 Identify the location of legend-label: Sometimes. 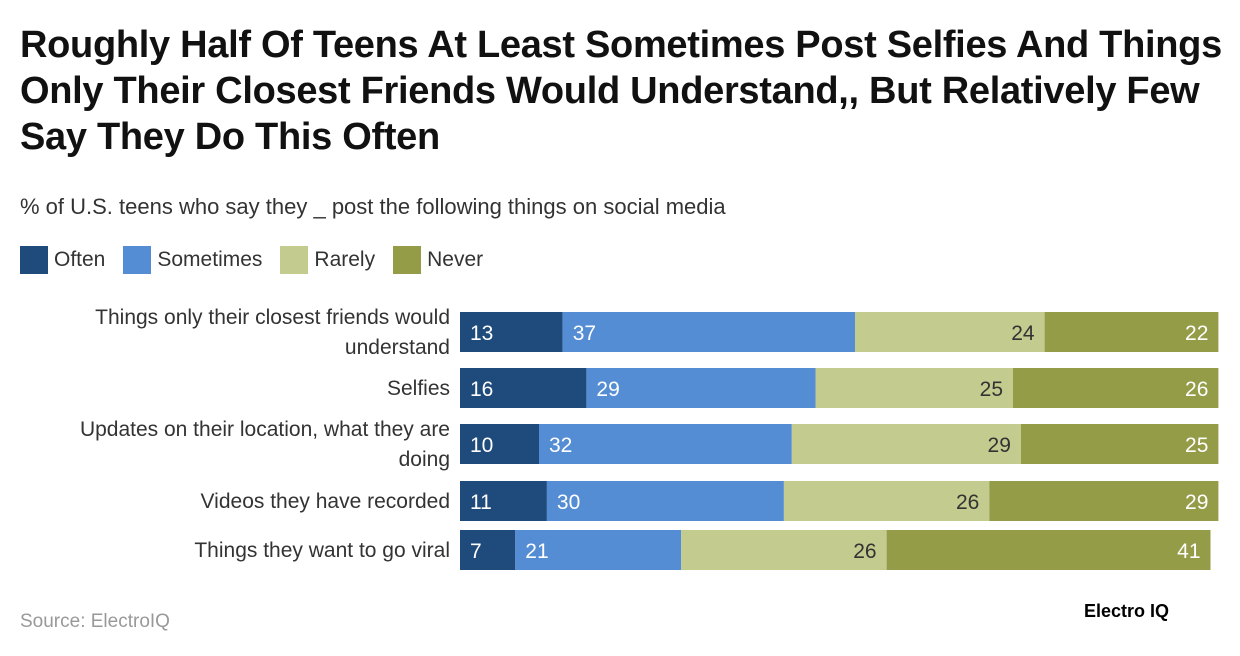
(210, 259).